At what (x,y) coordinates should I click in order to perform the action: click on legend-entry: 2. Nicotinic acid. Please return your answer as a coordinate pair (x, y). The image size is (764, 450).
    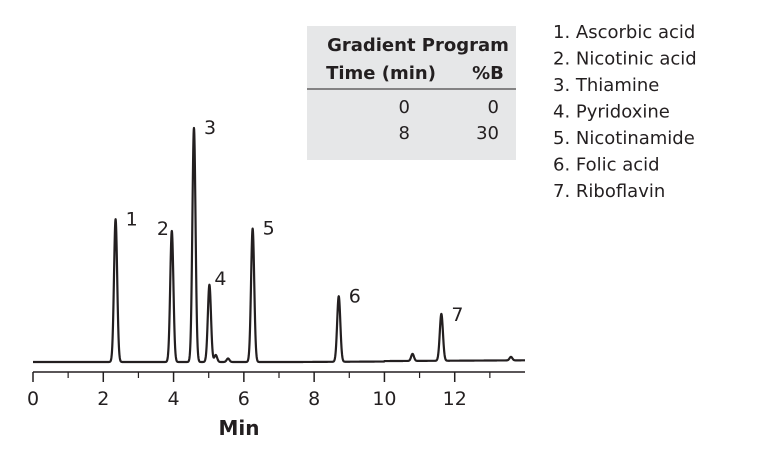
    Looking at the image, I should click on (625, 59).